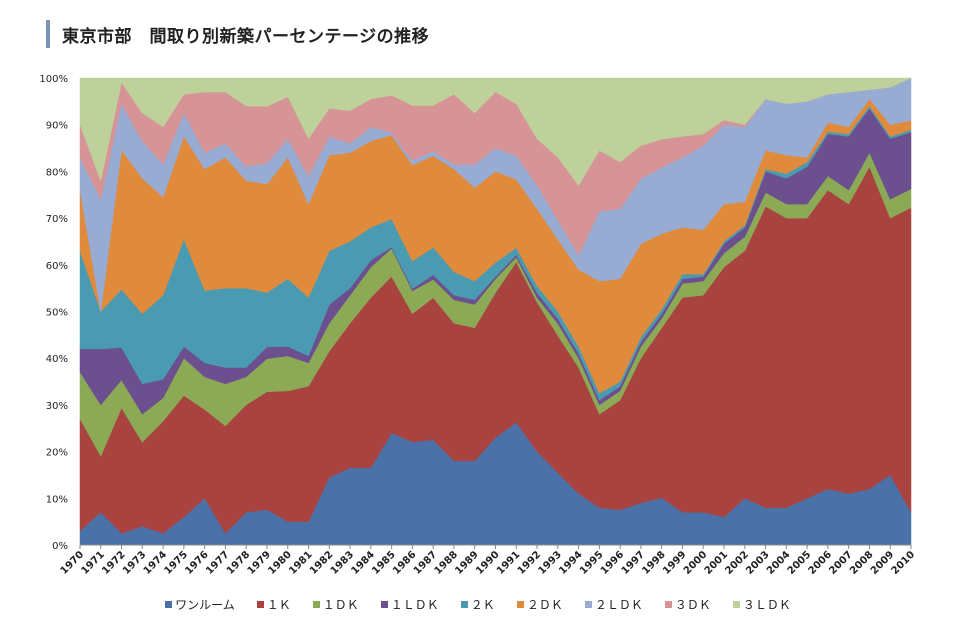 This screenshot has height=631, width=956. I want to click on y-tick-label: 10%, so click(57, 499).